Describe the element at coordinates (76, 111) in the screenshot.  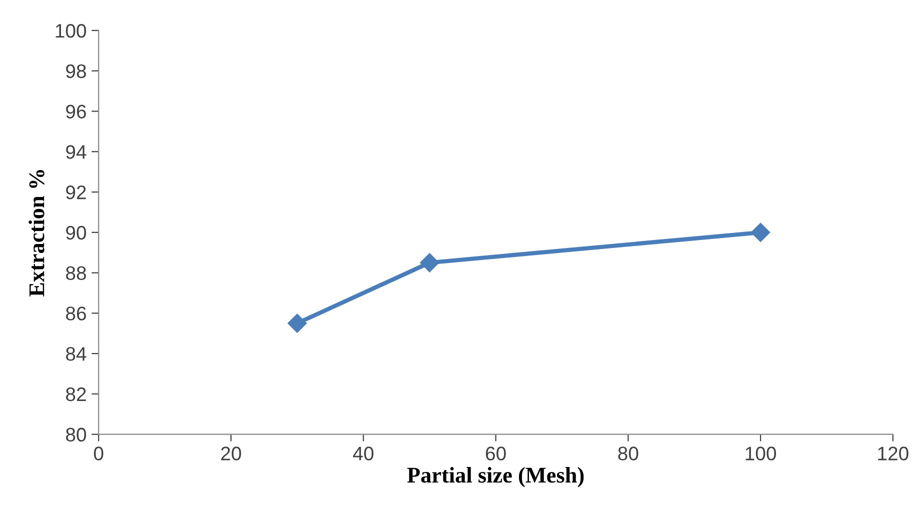
I see `y-tick-label: 96` at that location.